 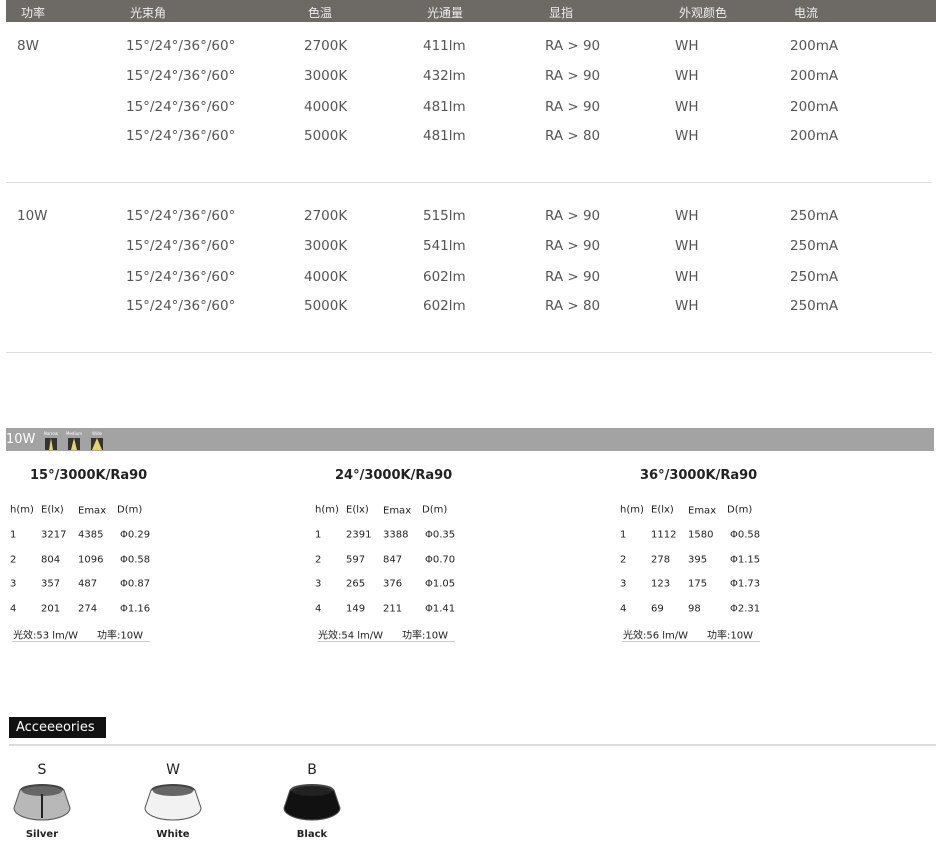 What do you see at coordinates (81, 641) in the screenshot?
I see `footer-underline` at bounding box center [81, 641].